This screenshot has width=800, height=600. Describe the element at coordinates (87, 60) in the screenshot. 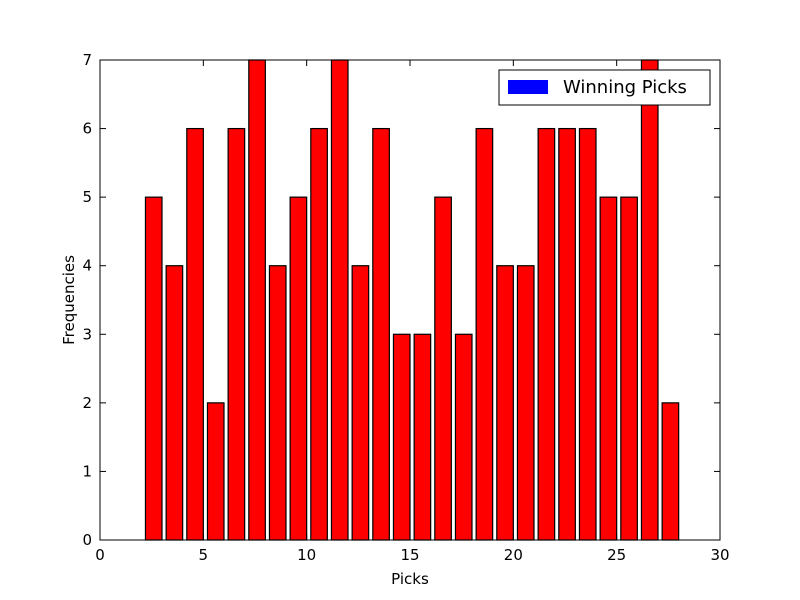

I see `y-tick-label: 7` at that location.